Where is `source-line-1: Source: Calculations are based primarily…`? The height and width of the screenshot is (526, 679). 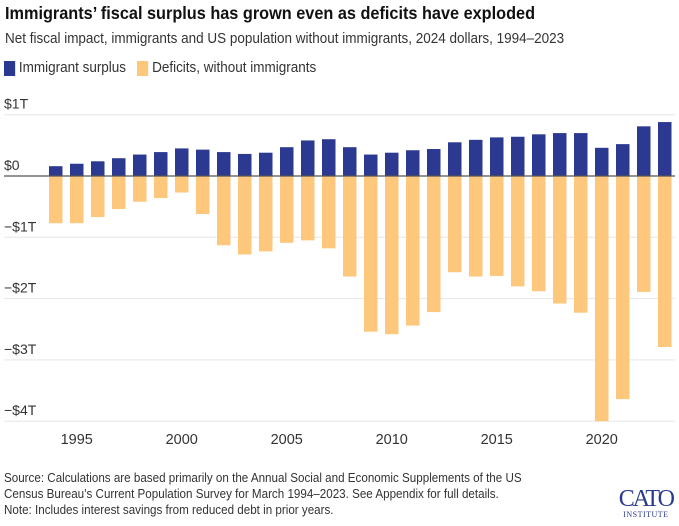 source-line-1: Source: Calculations are based primarily… is located at coordinates (263, 478).